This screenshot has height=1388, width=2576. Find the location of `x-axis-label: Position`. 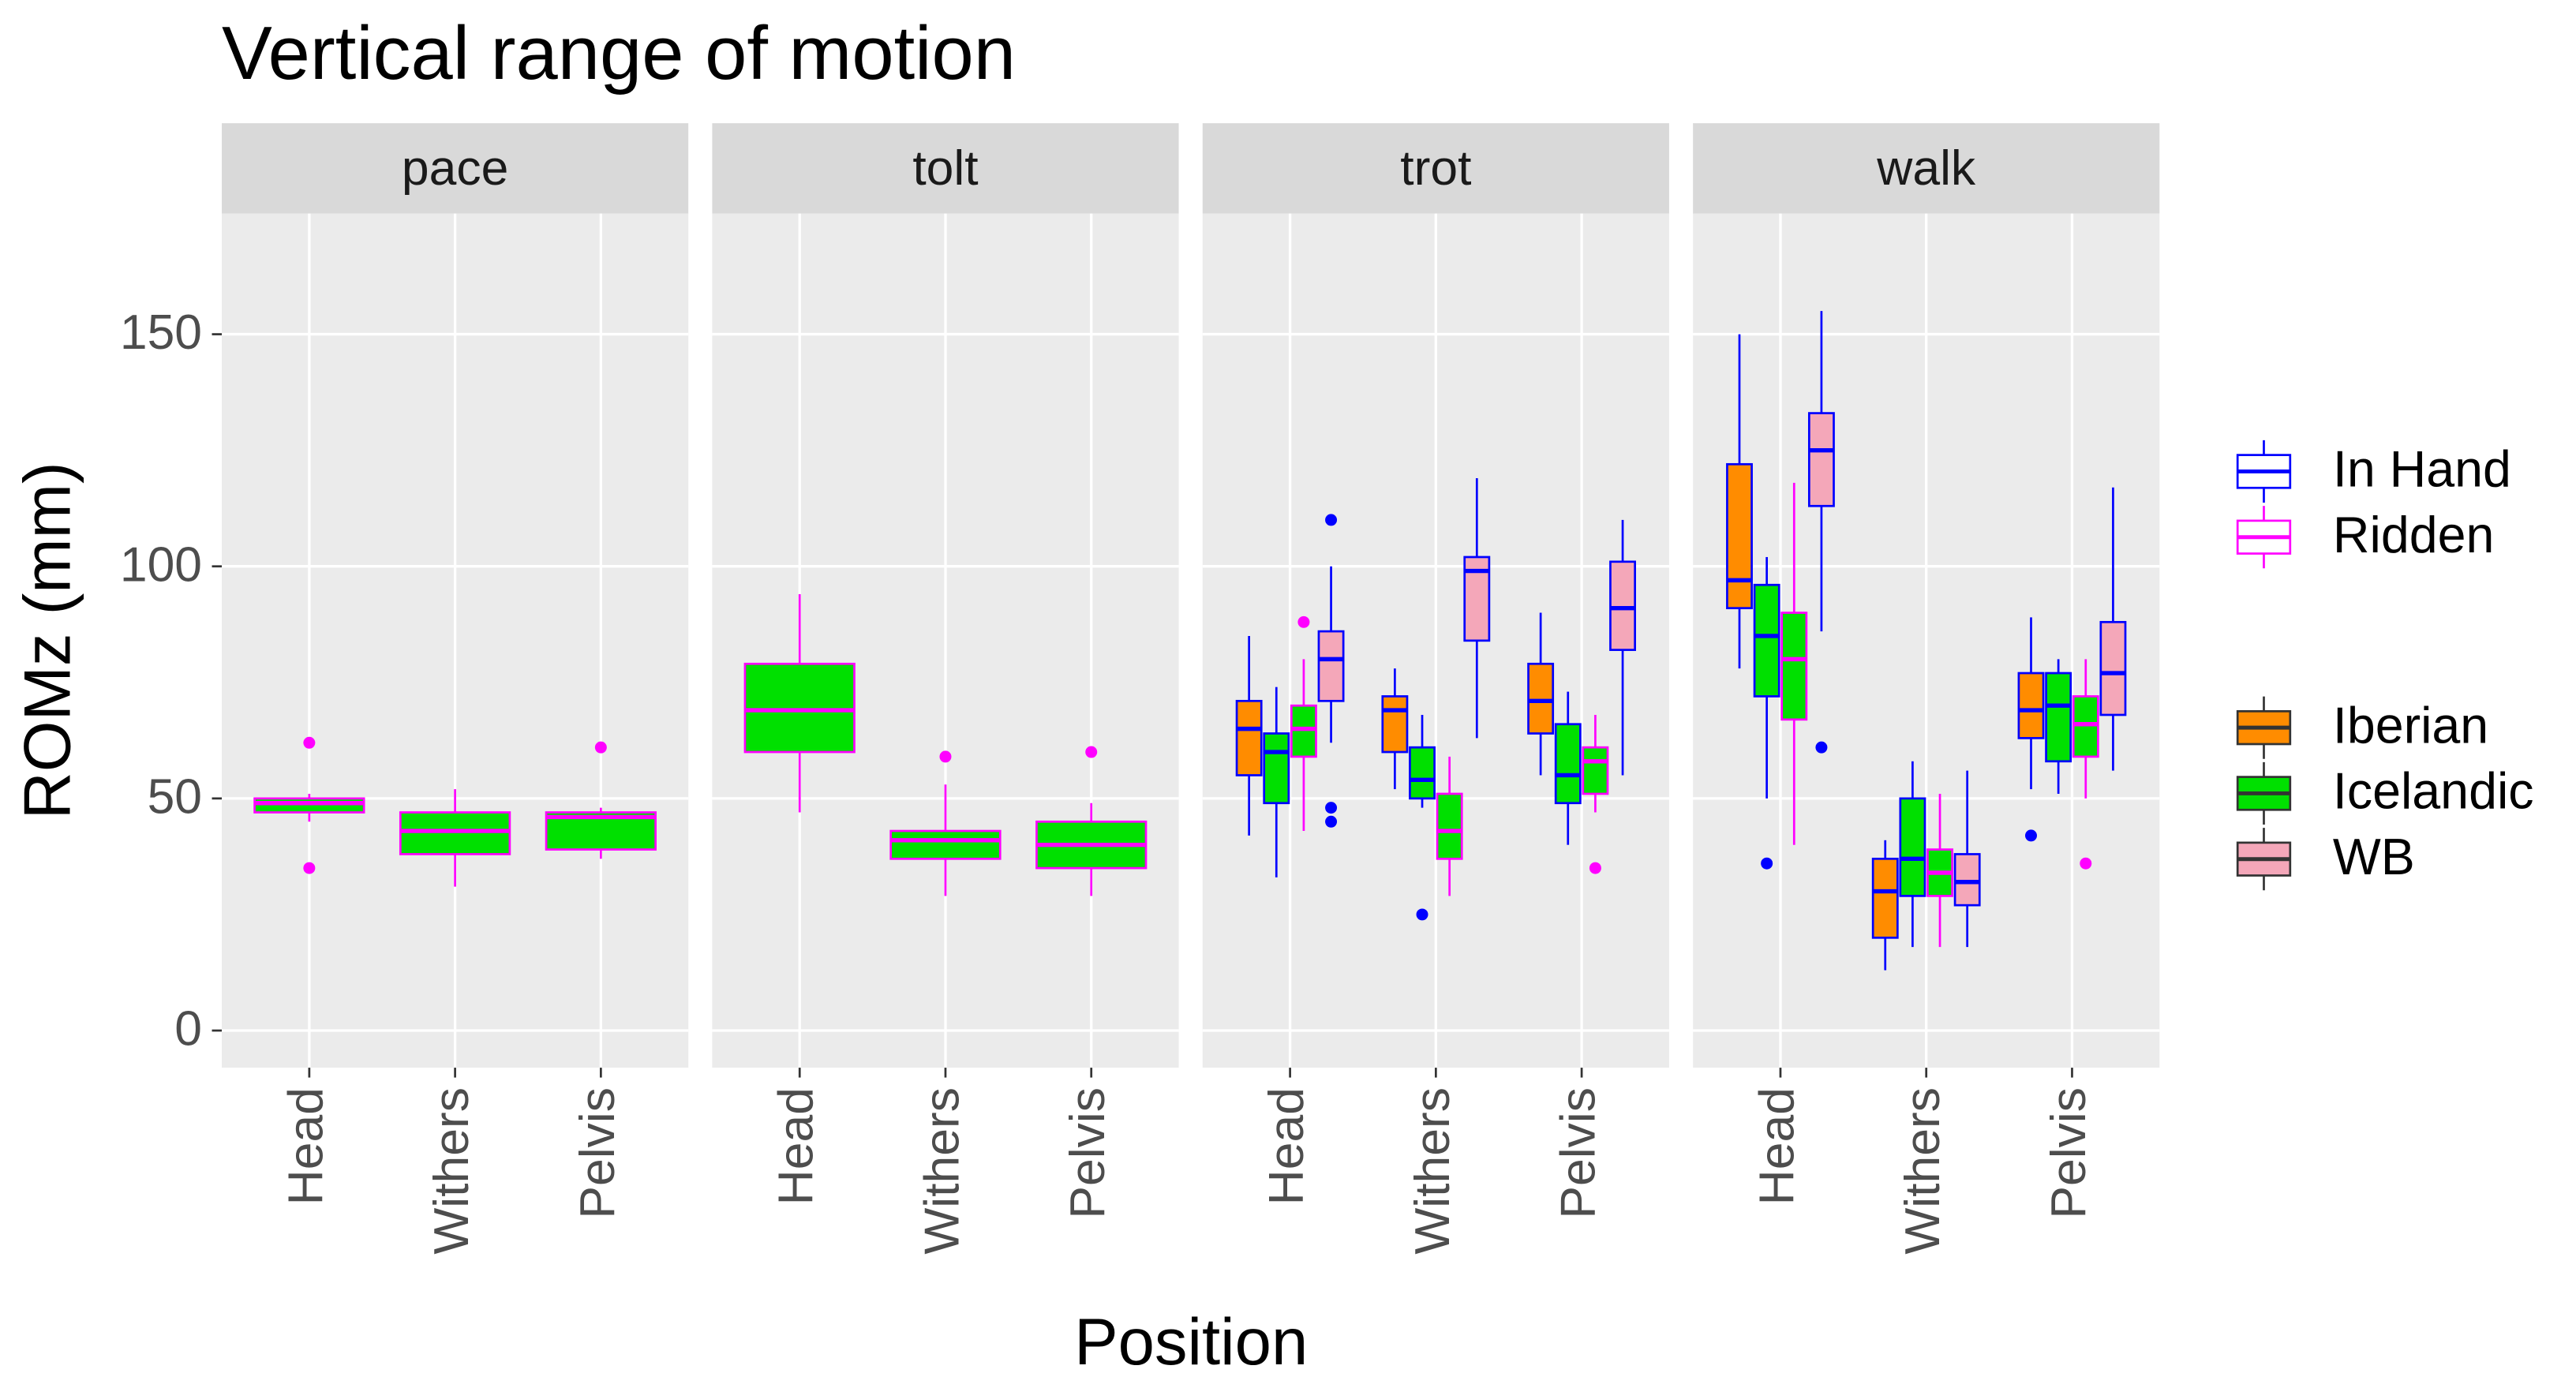

x-axis-label: Position is located at coordinates (1191, 1342).